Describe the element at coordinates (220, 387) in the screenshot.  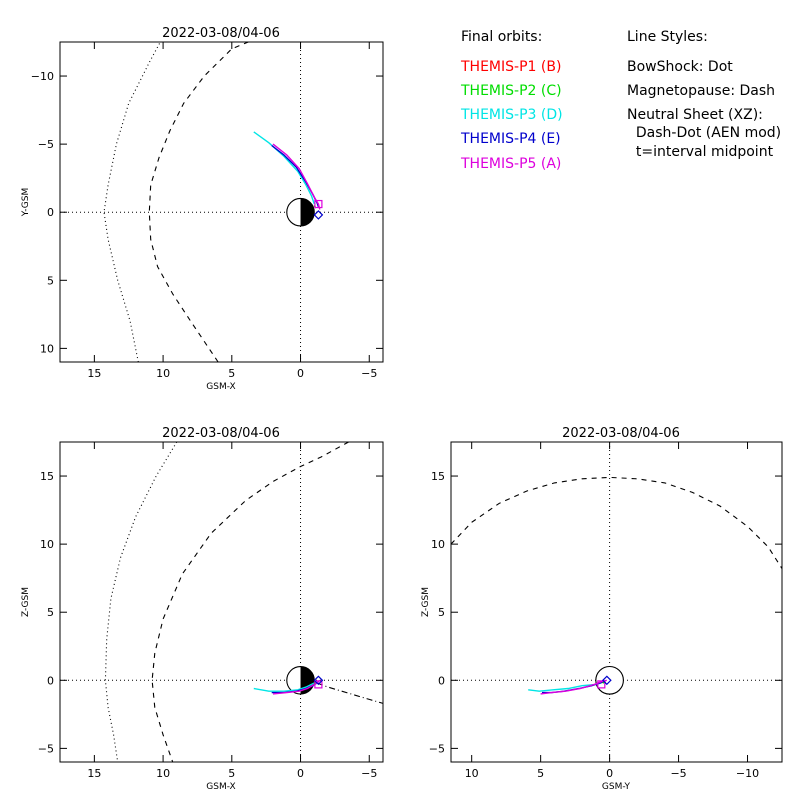
I see `panel-xy-xlabel: GSM-X` at that location.